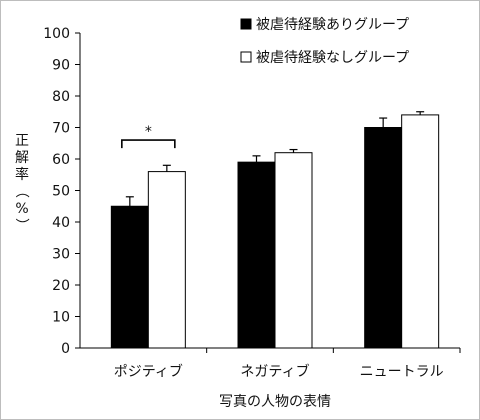  Describe the element at coordinates (56, 34) in the screenshot. I see `y-tick-label: 100` at that location.